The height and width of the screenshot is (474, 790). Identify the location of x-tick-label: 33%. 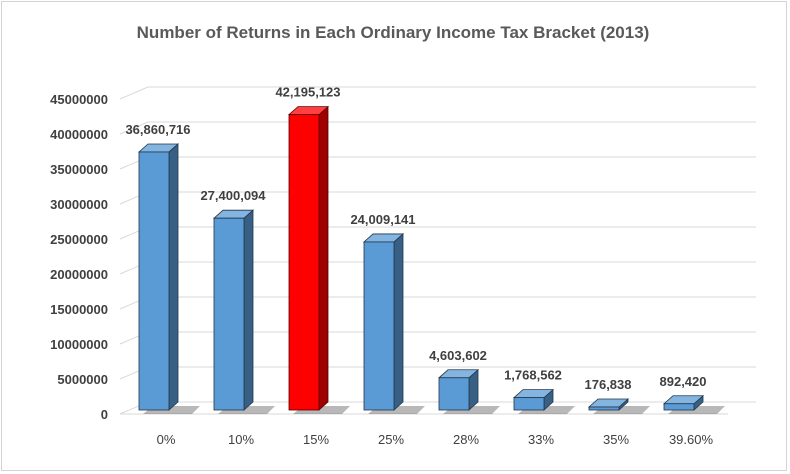
(541, 439).